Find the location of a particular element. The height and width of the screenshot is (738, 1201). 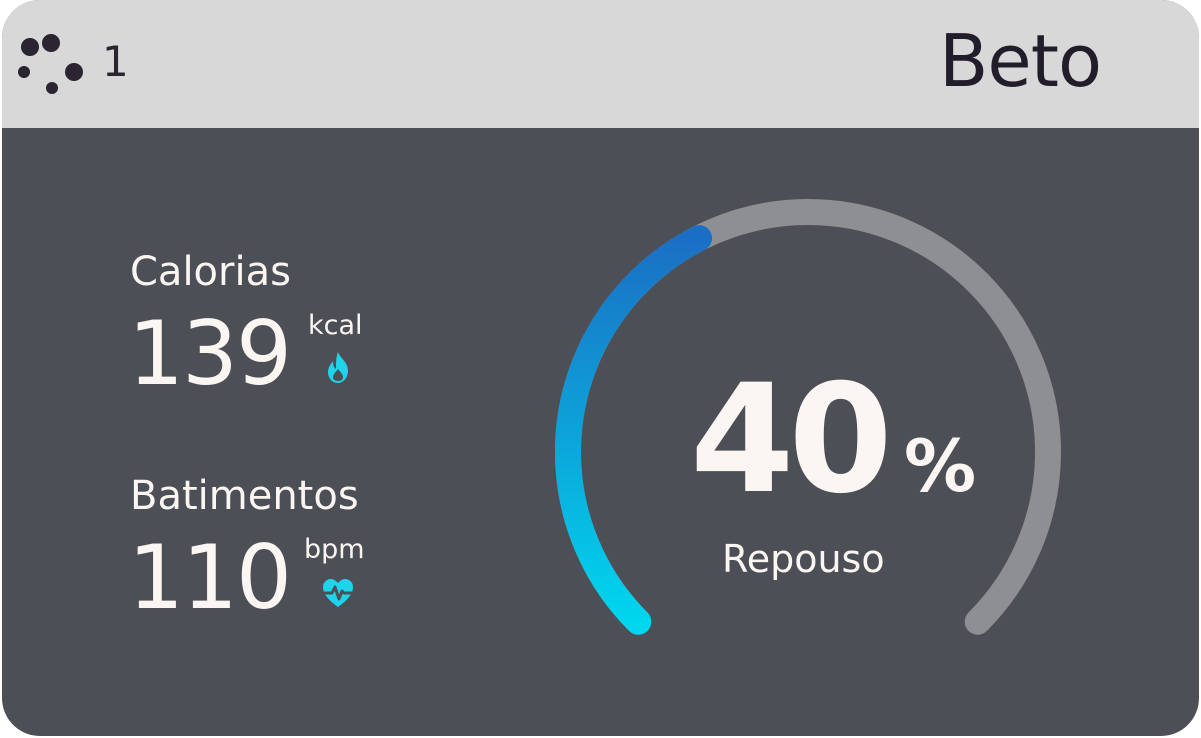

calories-value: 139 is located at coordinates (210, 353).